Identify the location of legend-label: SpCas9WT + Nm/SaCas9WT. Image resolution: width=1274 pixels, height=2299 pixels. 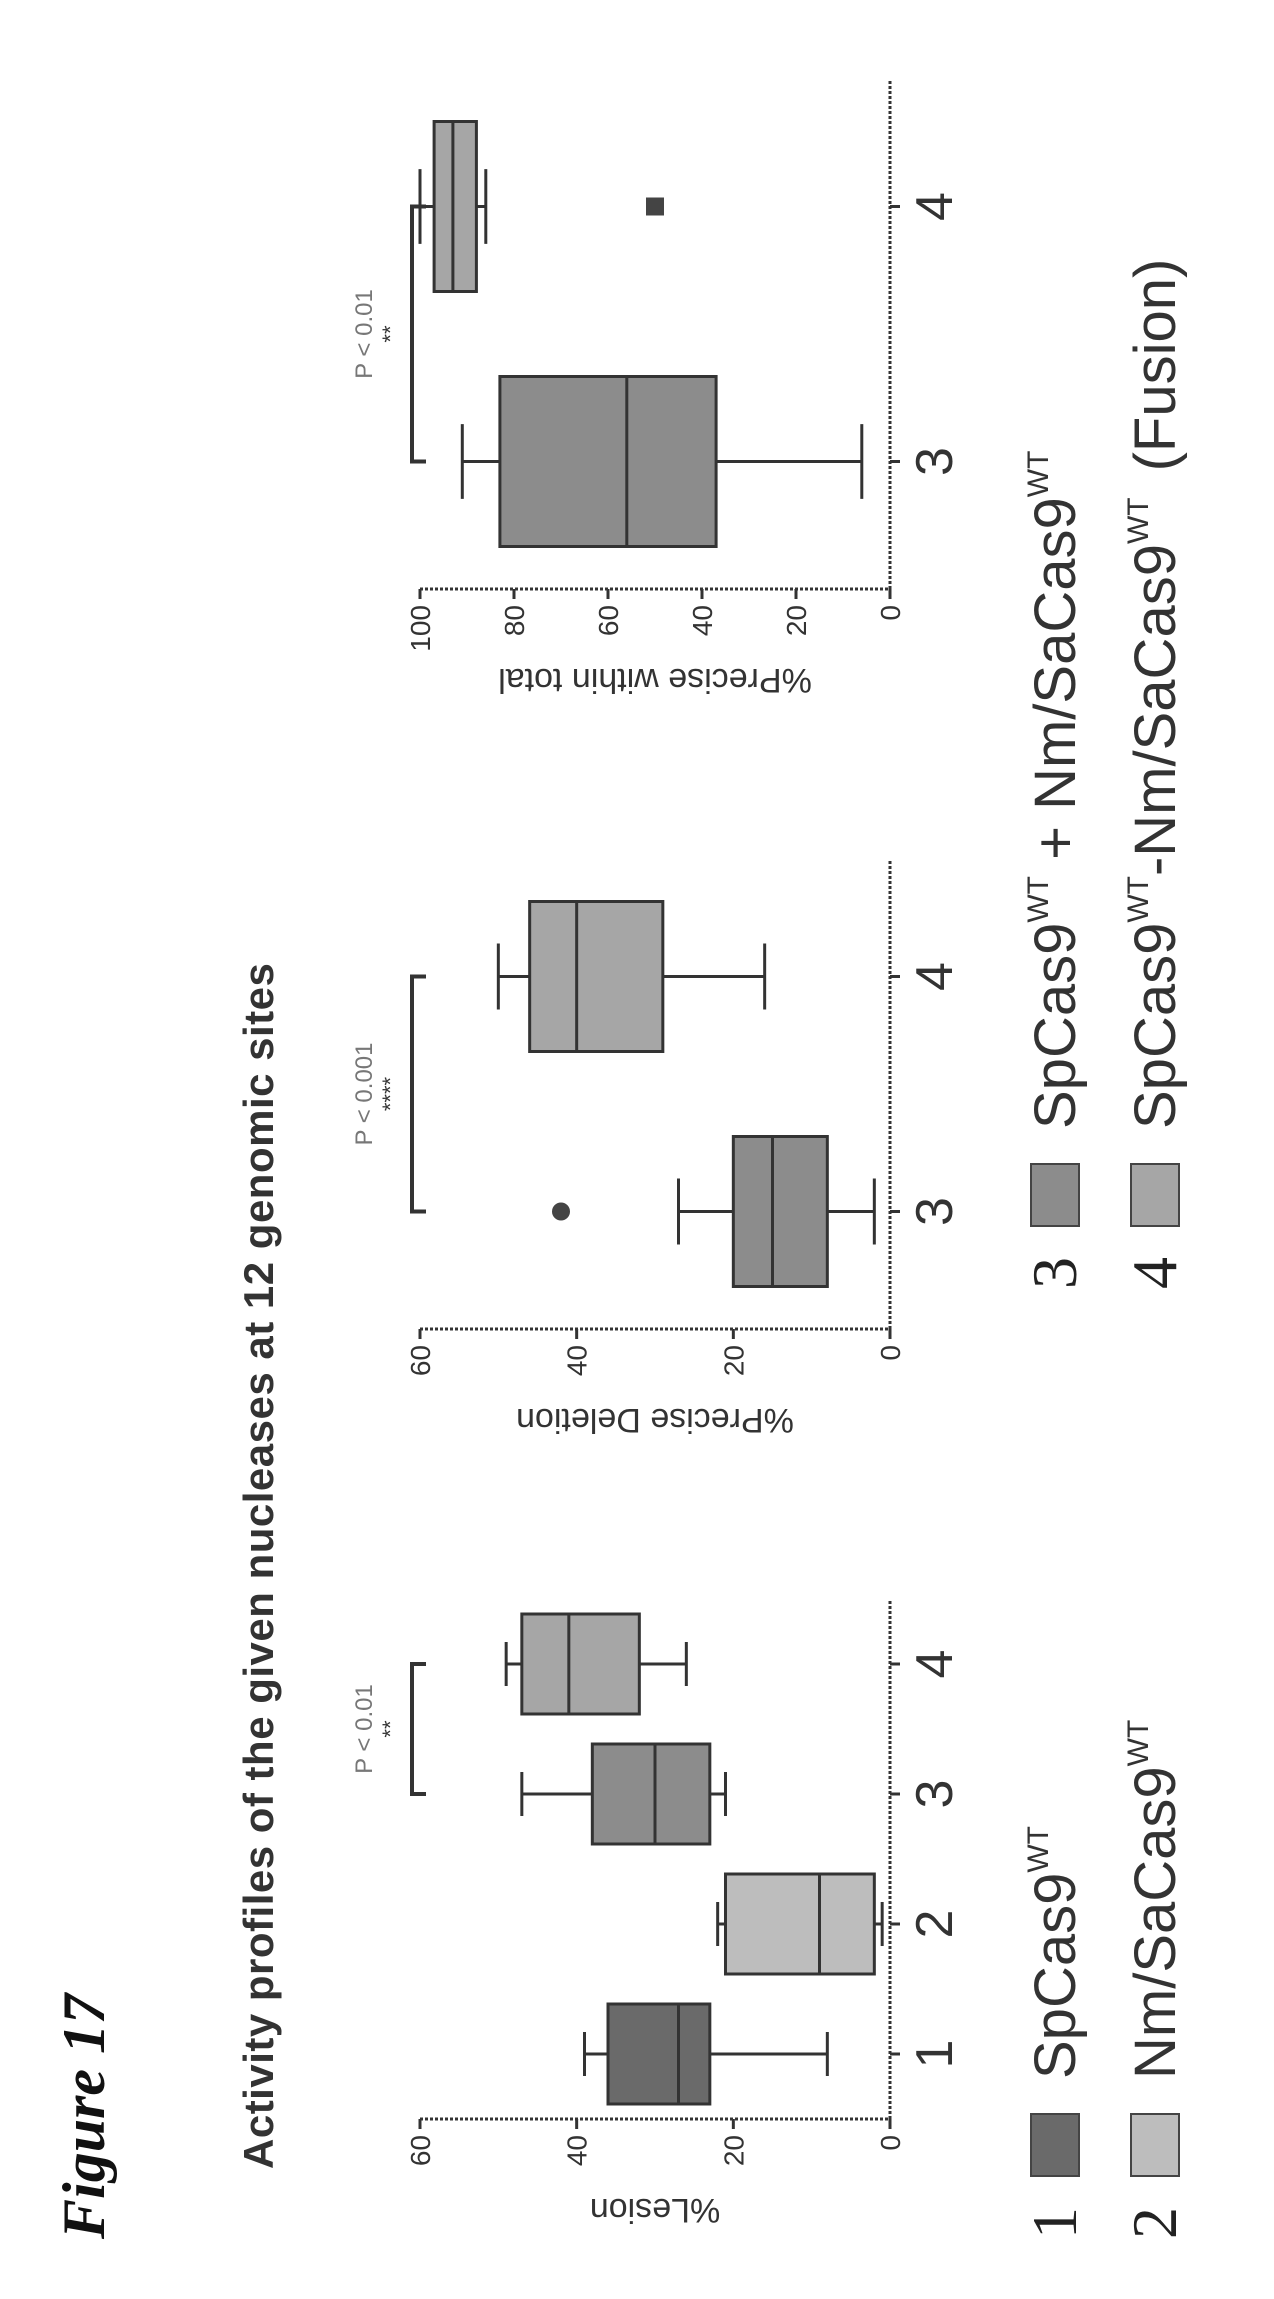
(1055, 790).